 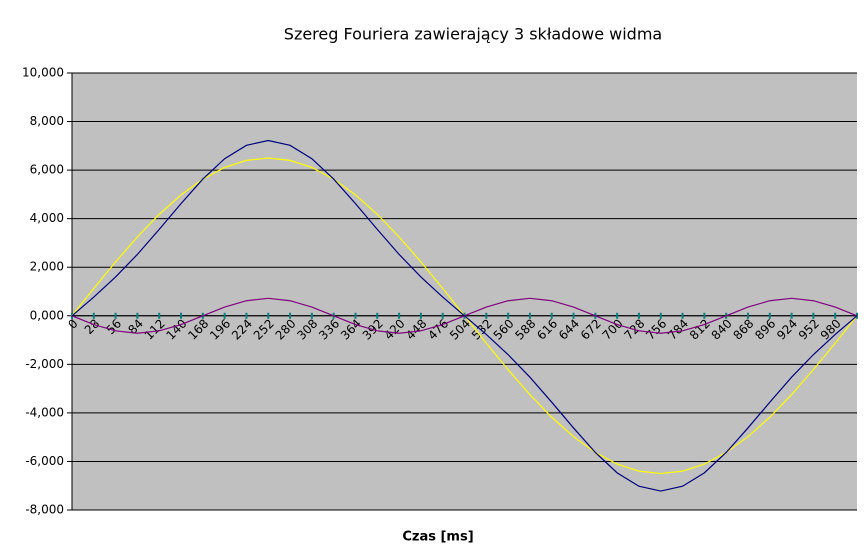 I want to click on y-tick-label: -6,000, so click(x=44, y=461).